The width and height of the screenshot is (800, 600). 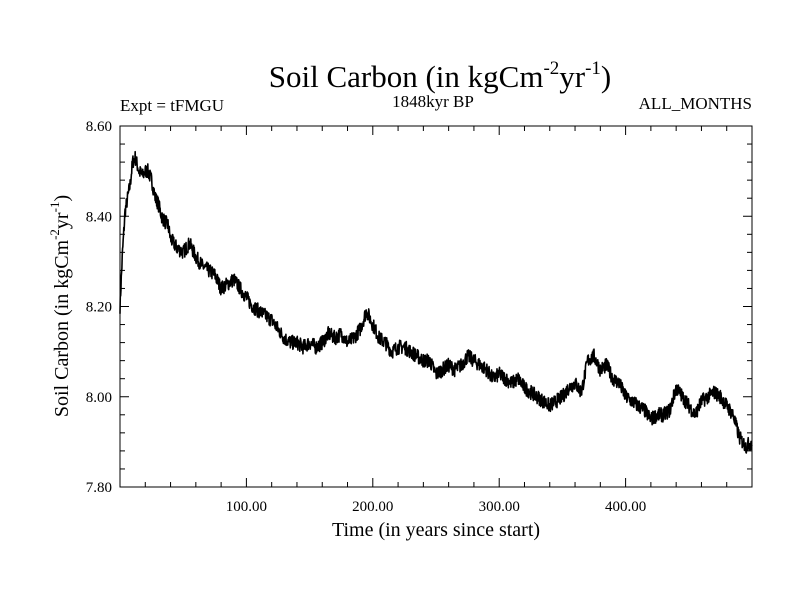 What do you see at coordinates (436, 530) in the screenshot?
I see `x-axis-label: Time (in years since start)` at bounding box center [436, 530].